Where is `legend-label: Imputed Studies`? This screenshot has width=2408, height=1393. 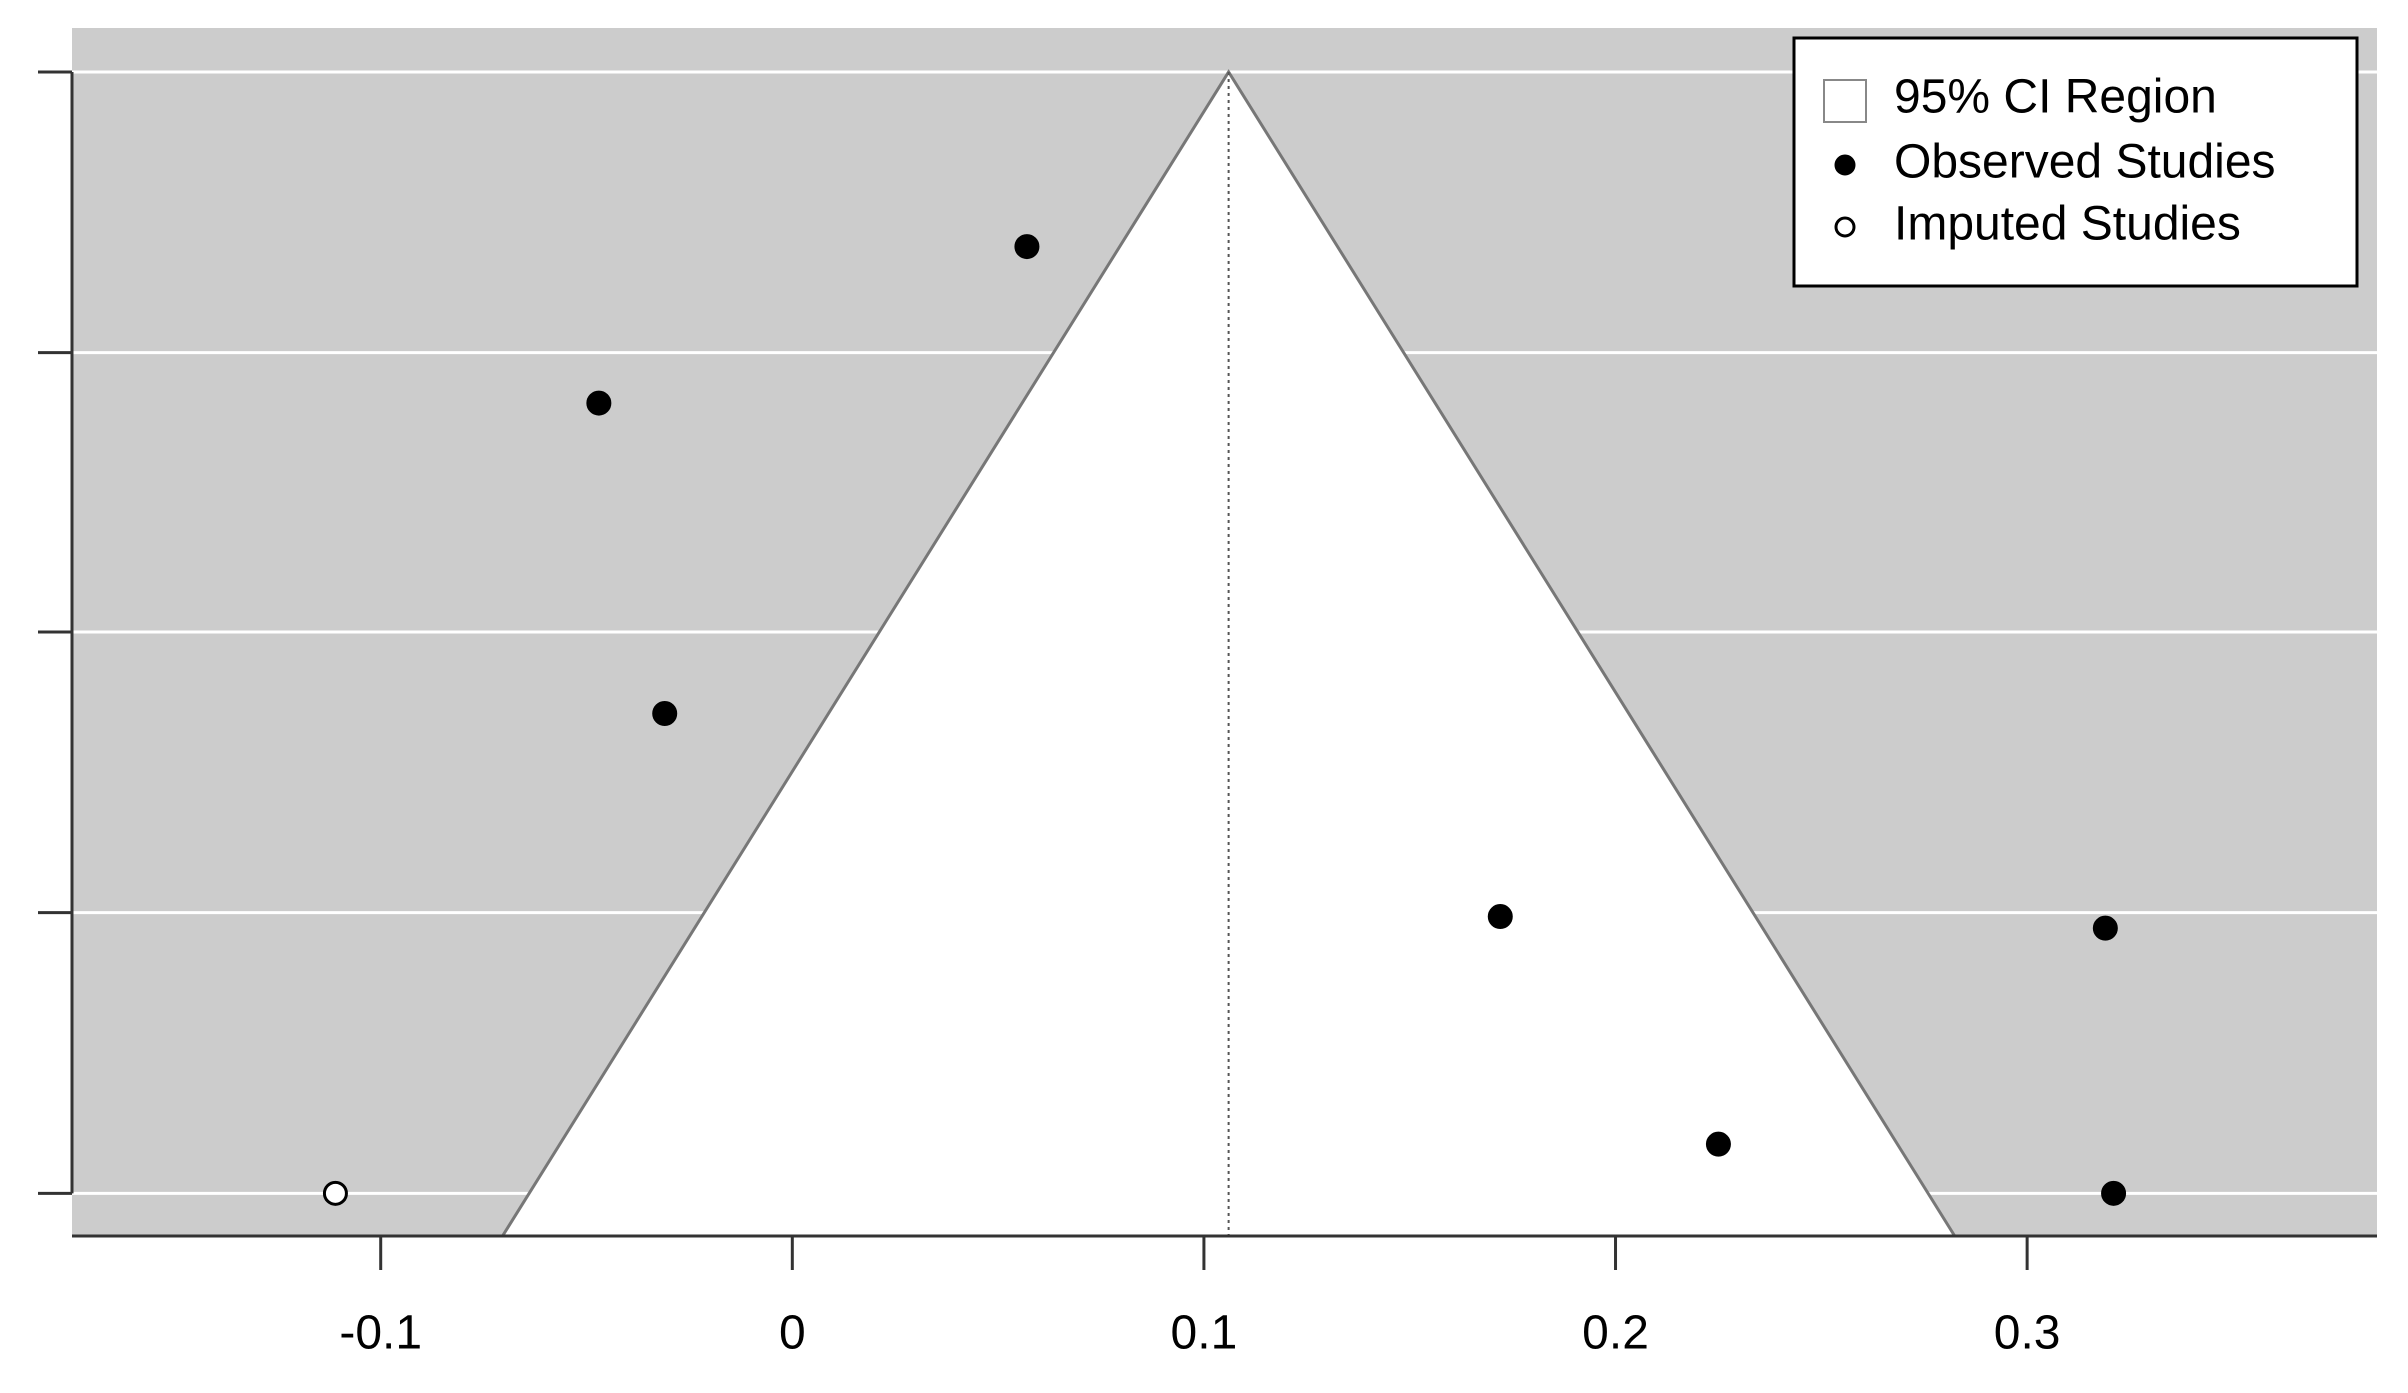 legend-label: Imputed Studies is located at coordinates (2067, 224).